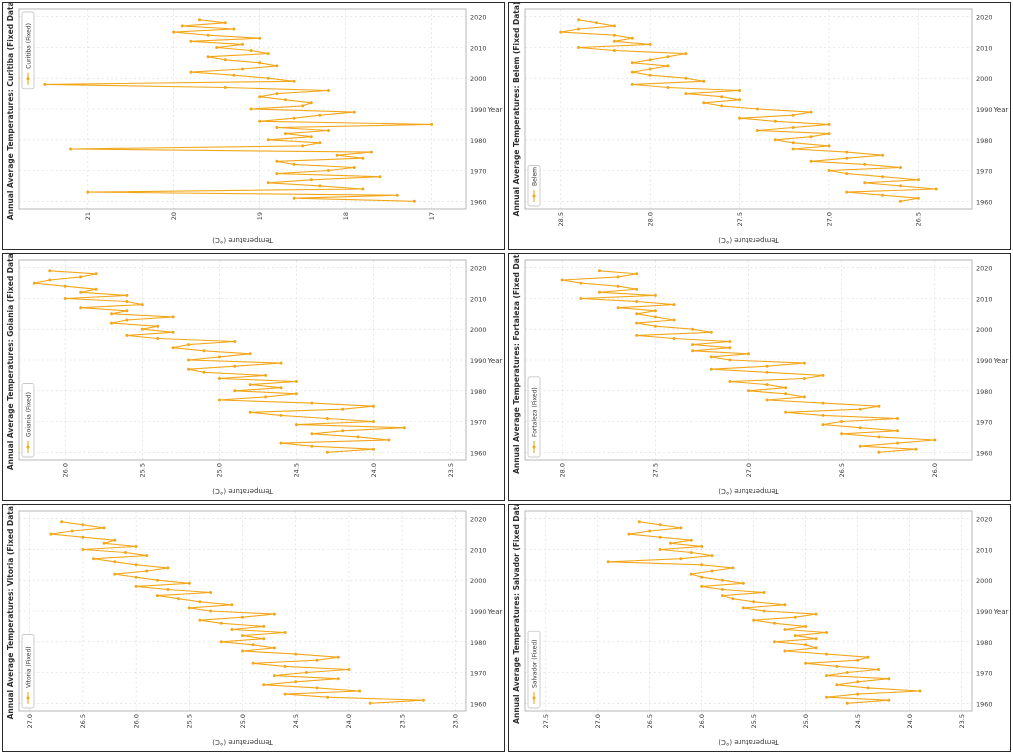 The width and height of the screenshot is (1013, 754). What do you see at coordinates (598, 721) in the screenshot?
I see `temp-tick-label: 27.0` at bounding box center [598, 721].